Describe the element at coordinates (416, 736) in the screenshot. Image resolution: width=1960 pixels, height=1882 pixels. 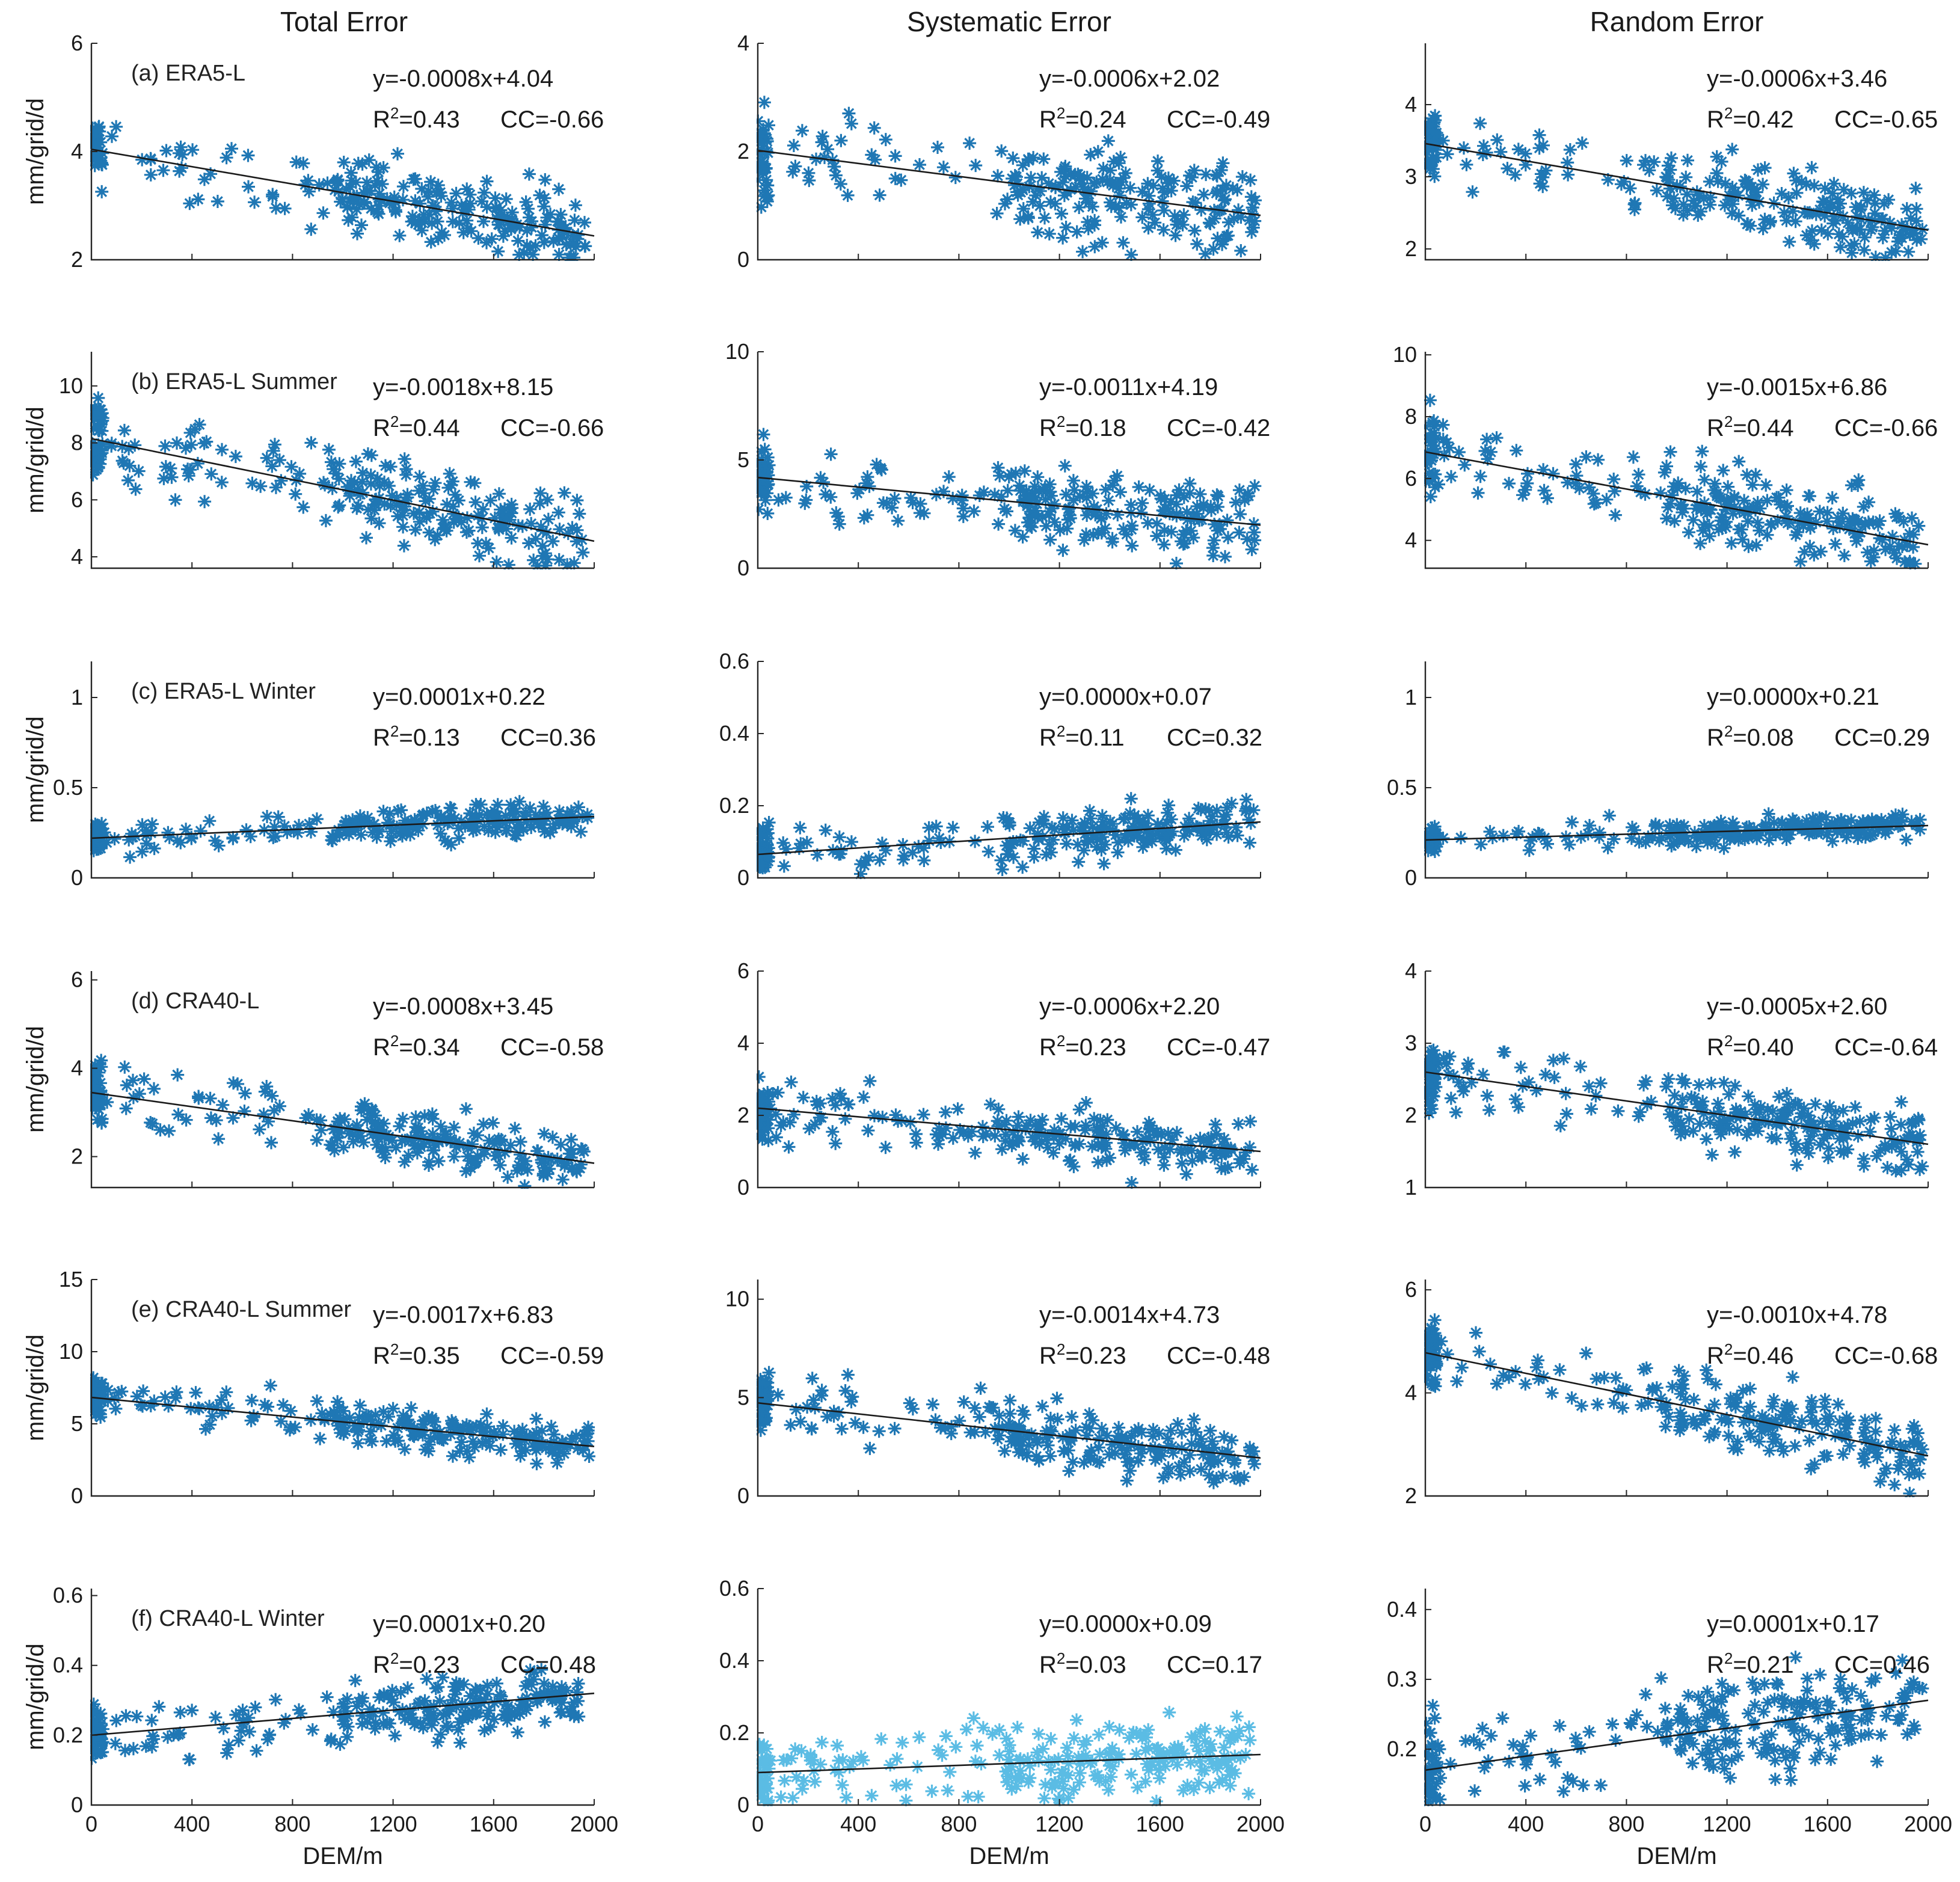
I see `r-squared-text: R2=0.13` at that location.